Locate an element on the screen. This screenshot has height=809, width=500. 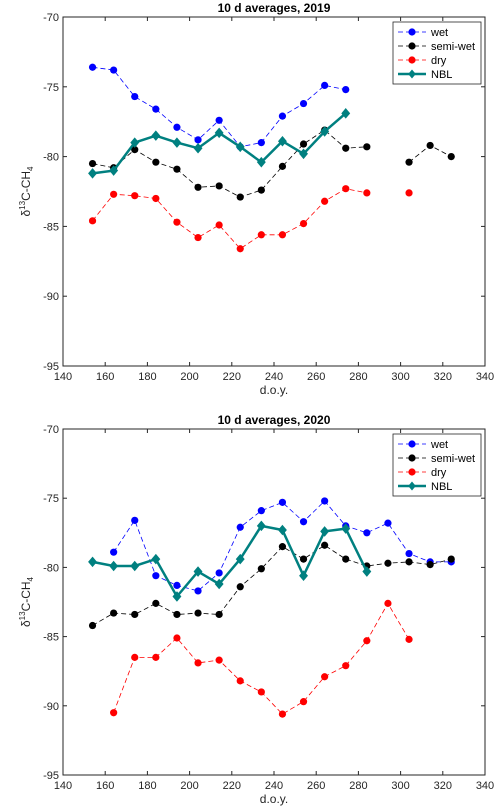
legend-label-dry: dry is located at coordinates (439, 61).